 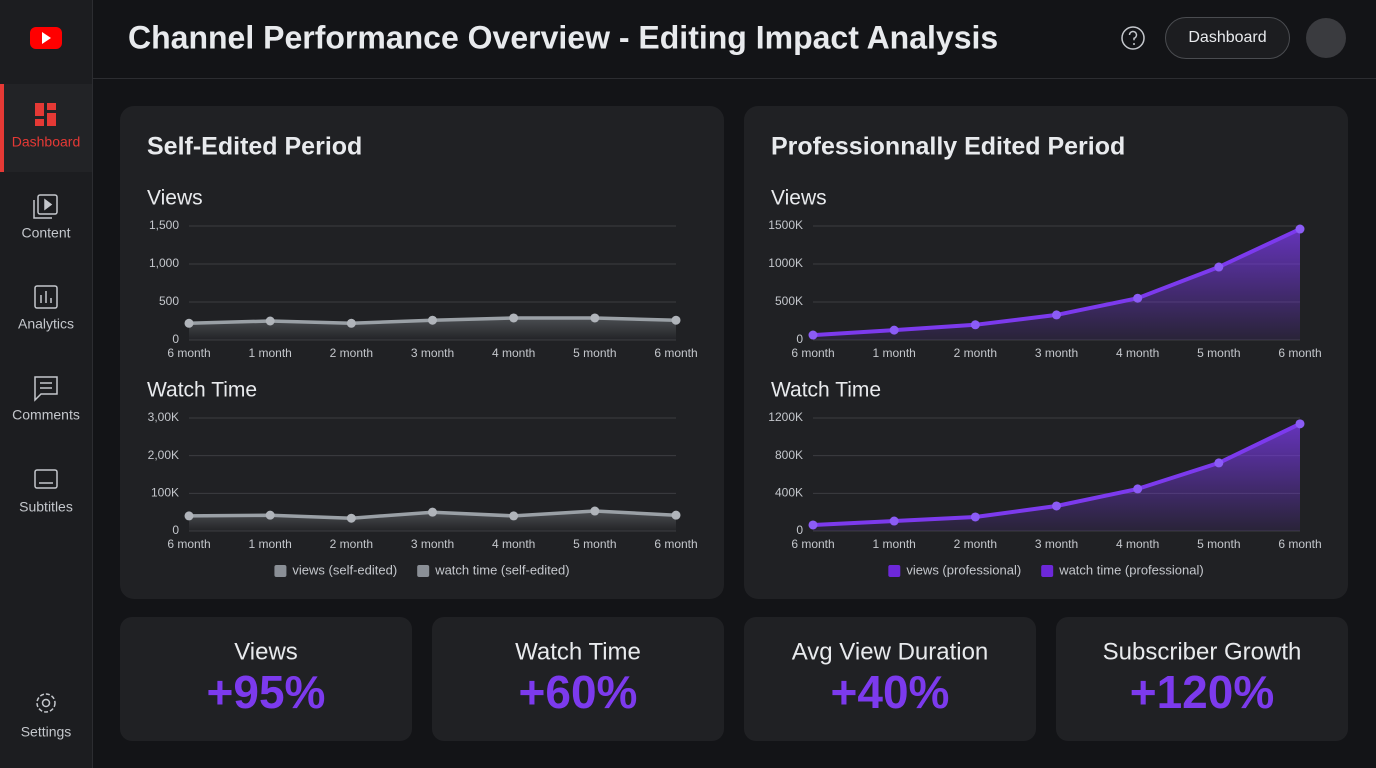 What do you see at coordinates (785, 263) in the screenshot?
I see `y-tick-label: 1000K` at bounding box center [785, 263].